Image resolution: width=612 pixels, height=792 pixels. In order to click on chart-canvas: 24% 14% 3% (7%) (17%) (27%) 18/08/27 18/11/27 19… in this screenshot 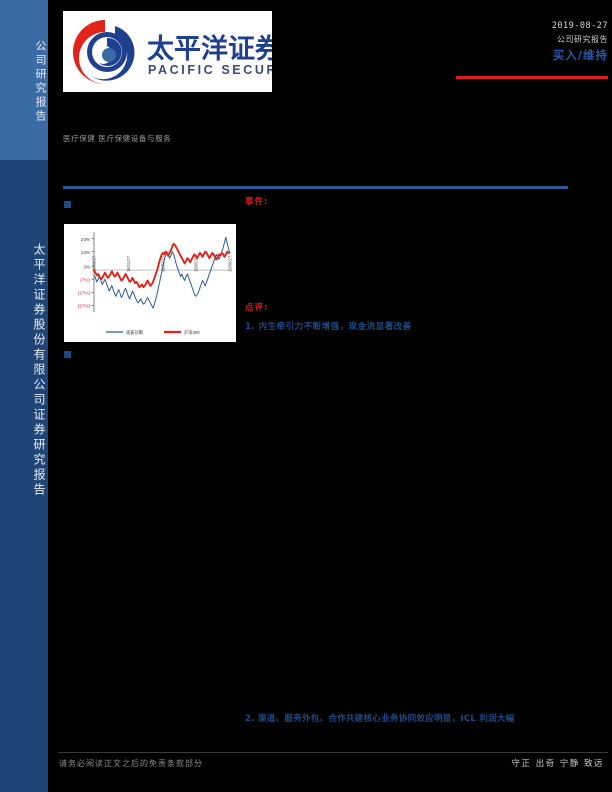, I will do `click(155, 284)`.